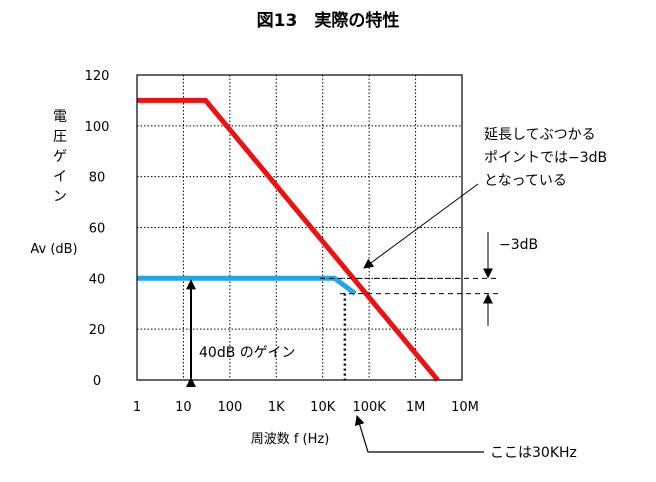 Image resolution: width=656 pixels, height=482 pixels. Describe the element at coordinates (533, 453) in the screenshot. I see `corner-label: ここは30KHz` at that location.